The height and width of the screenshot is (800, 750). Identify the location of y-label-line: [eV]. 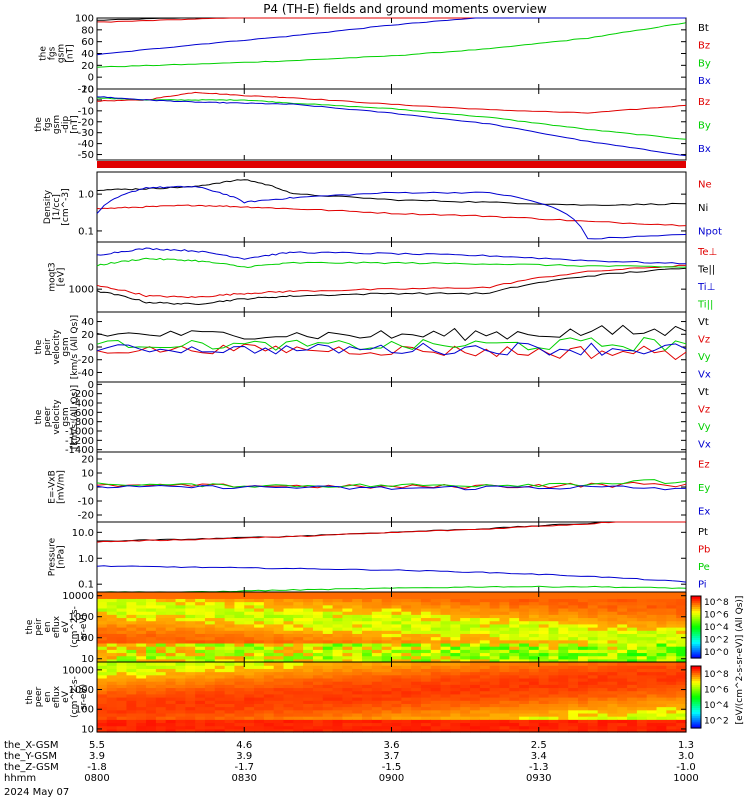
(62, 277).